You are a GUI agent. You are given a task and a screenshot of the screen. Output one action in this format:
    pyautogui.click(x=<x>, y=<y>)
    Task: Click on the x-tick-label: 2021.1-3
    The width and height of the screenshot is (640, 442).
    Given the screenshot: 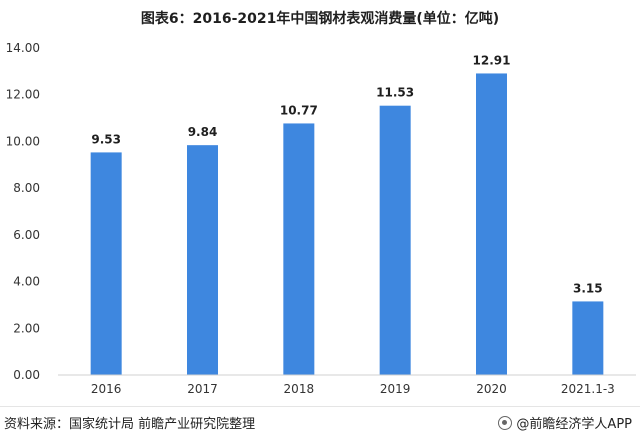 What is the action you would take?
    pyautogui.click(x=588, y=389)
    